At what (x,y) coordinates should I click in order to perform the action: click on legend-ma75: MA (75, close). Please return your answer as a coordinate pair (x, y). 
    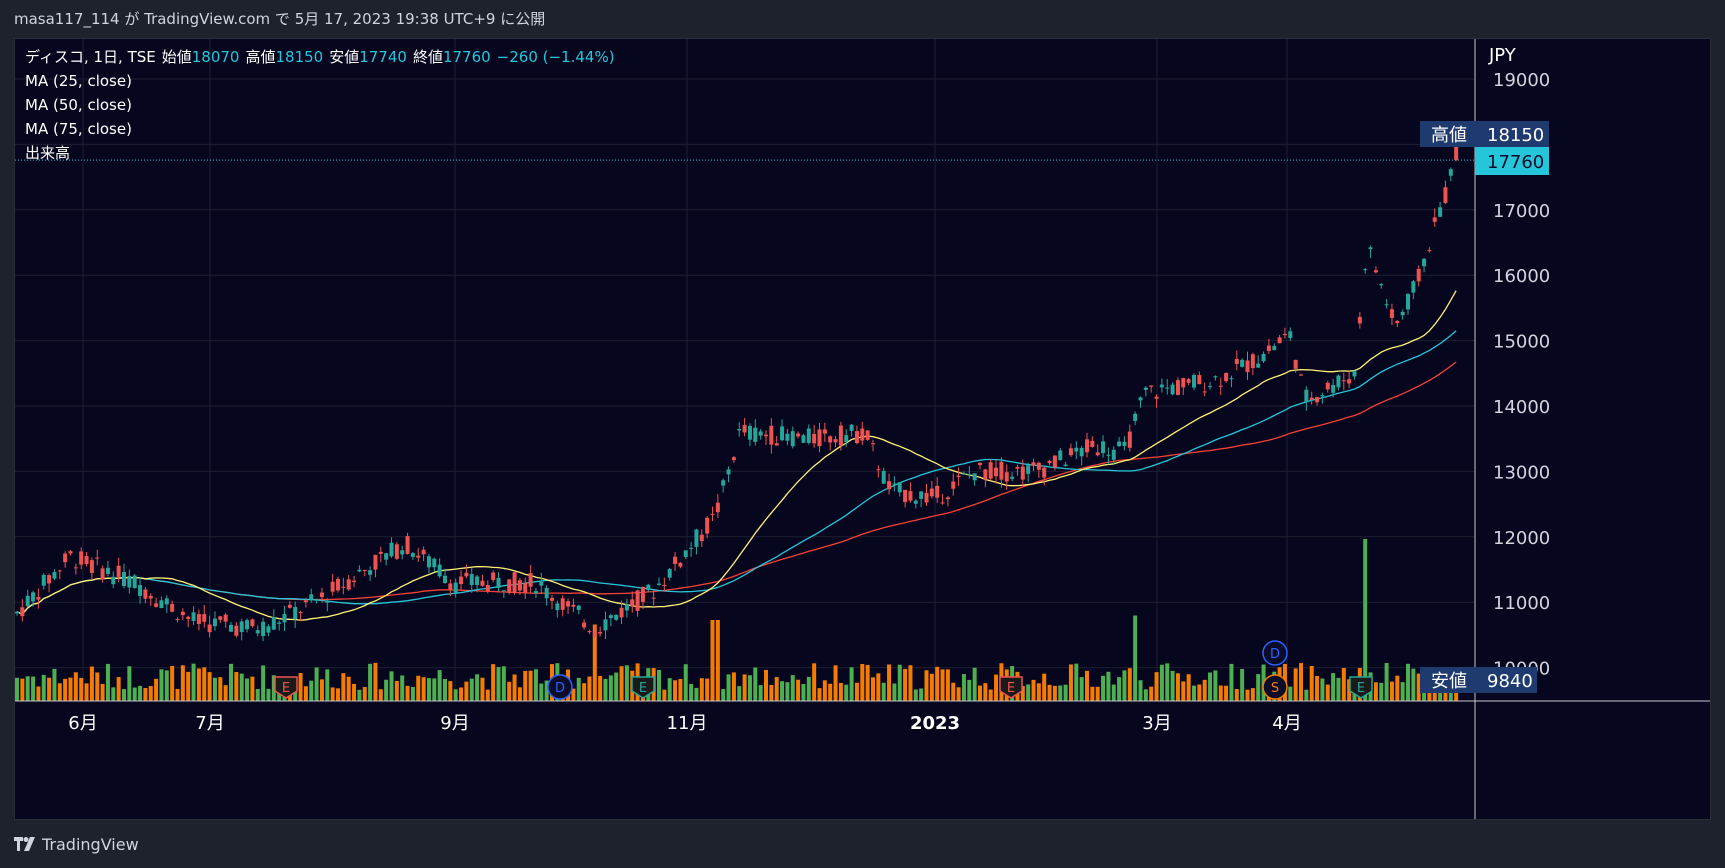
    Looking at the image, I should click on (78, 129).